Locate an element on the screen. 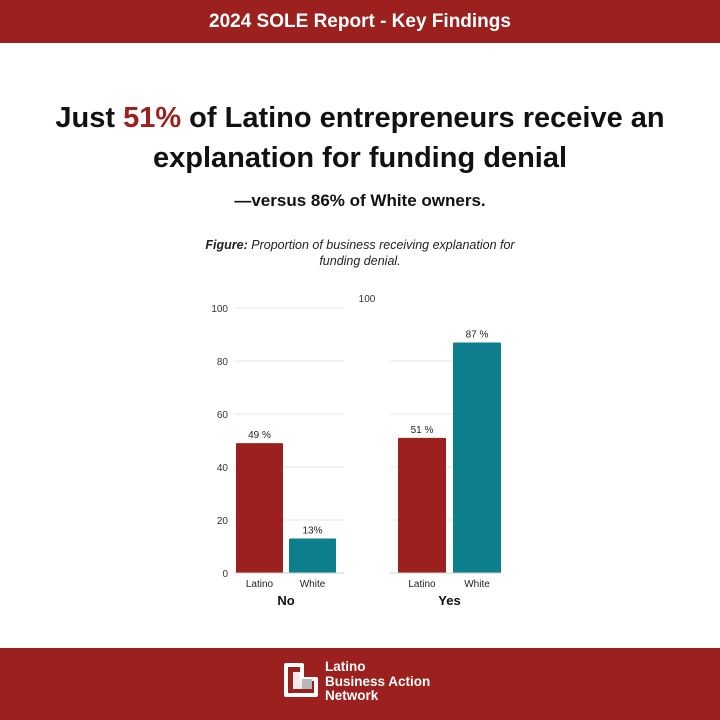  header-bar: 2024 SOLE Report - Key Findings is located at coordinates (360, 21).